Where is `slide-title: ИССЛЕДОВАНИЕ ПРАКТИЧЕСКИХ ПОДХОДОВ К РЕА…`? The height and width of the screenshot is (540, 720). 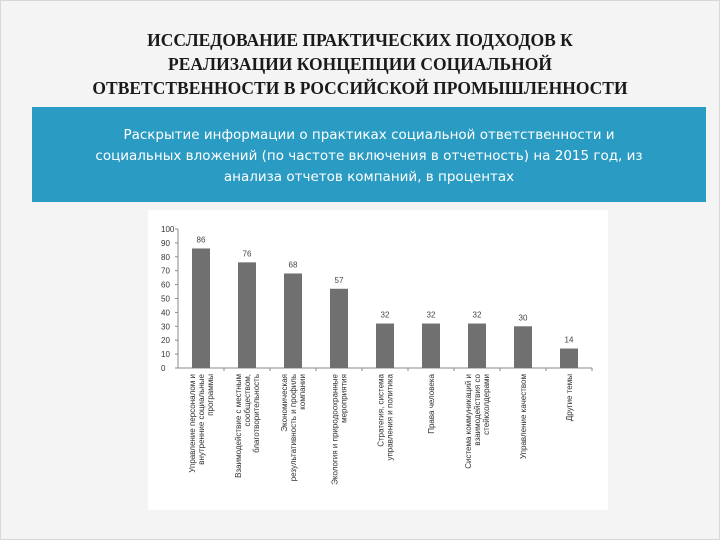
slide-title: ИССЛЕДОВАНИЕ ПРАКТИЧЕСКИХ ПОДХОДОВ К РЕА… is located at coordinates (360, 64).